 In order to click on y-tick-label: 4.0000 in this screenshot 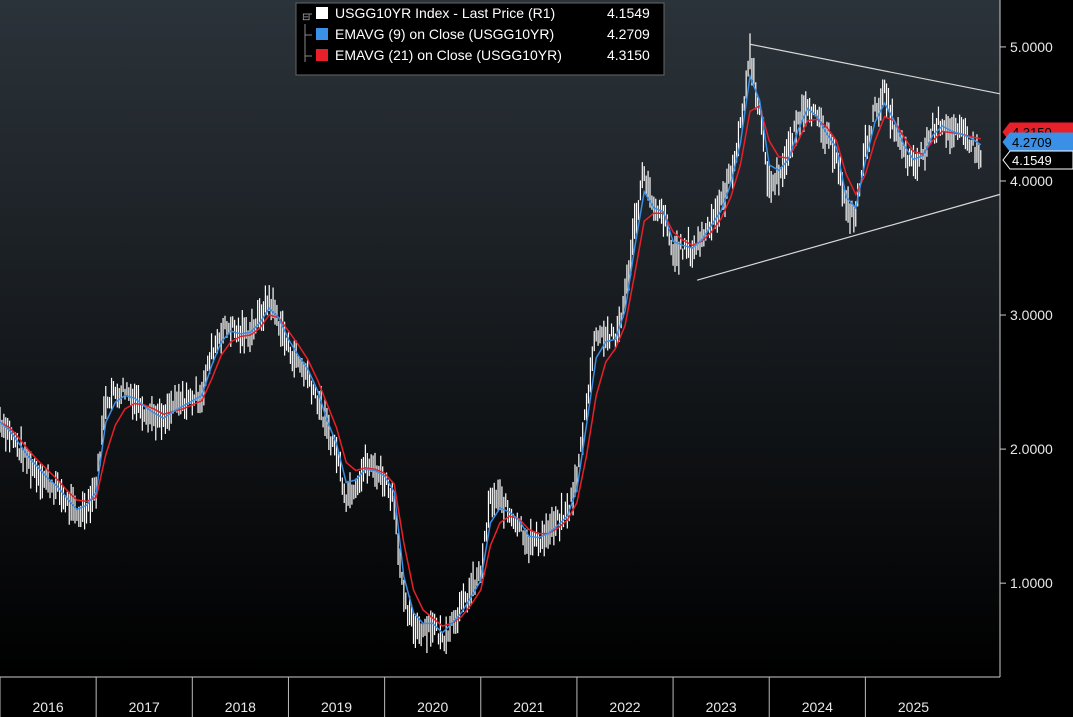, I will do `click(1031, 181)`.